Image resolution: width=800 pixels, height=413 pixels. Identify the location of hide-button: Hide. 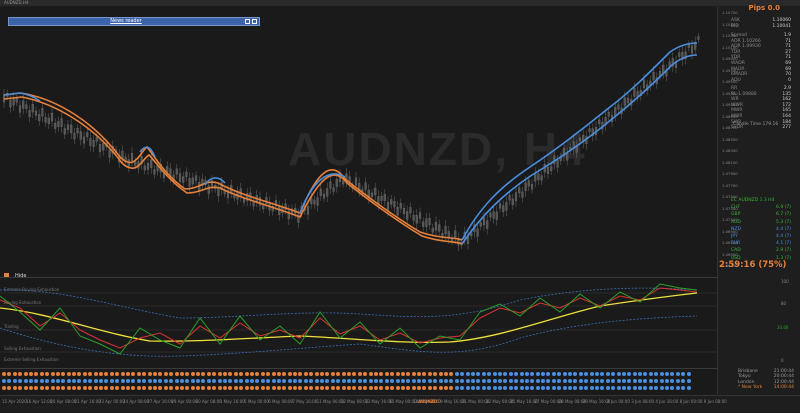
(15, 276).